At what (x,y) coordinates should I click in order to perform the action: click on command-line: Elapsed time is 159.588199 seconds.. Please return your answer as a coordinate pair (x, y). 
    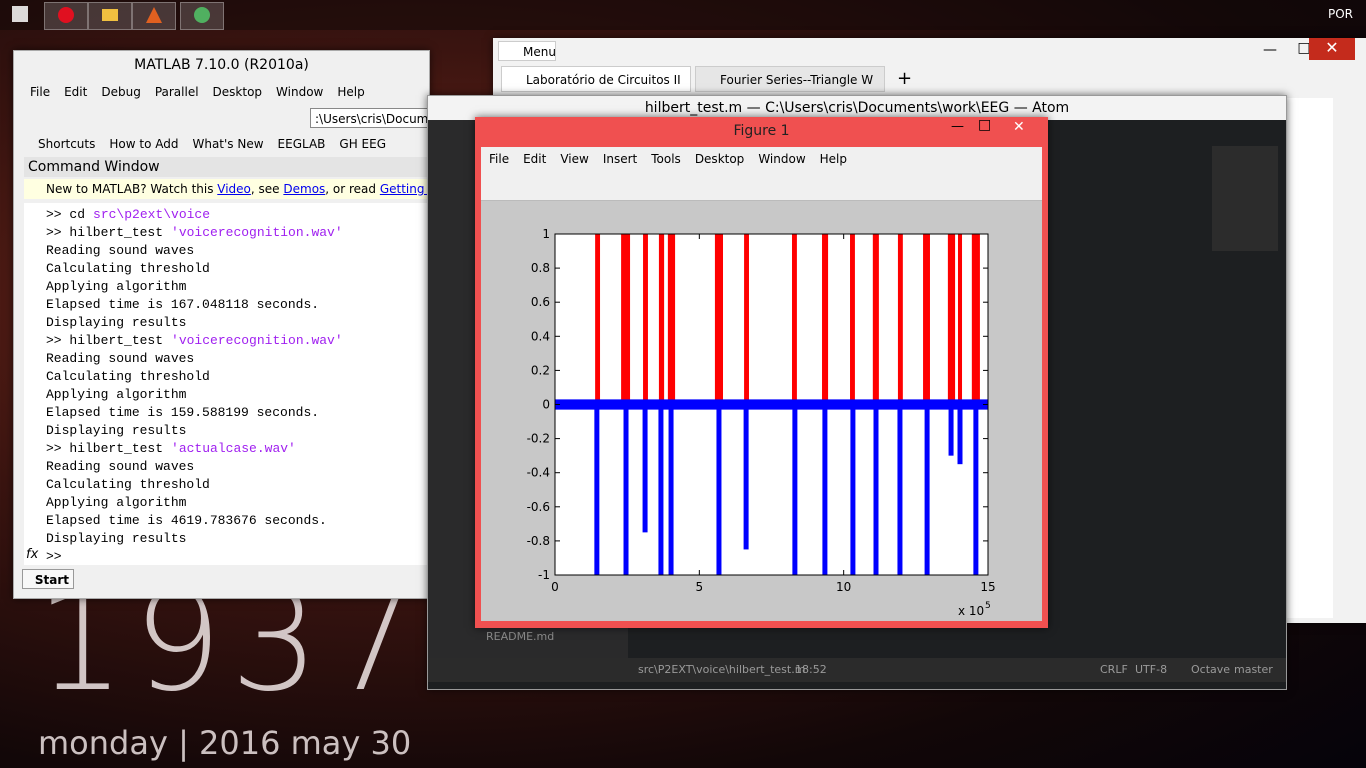
    Looking at the image, I should click on (237, 414).